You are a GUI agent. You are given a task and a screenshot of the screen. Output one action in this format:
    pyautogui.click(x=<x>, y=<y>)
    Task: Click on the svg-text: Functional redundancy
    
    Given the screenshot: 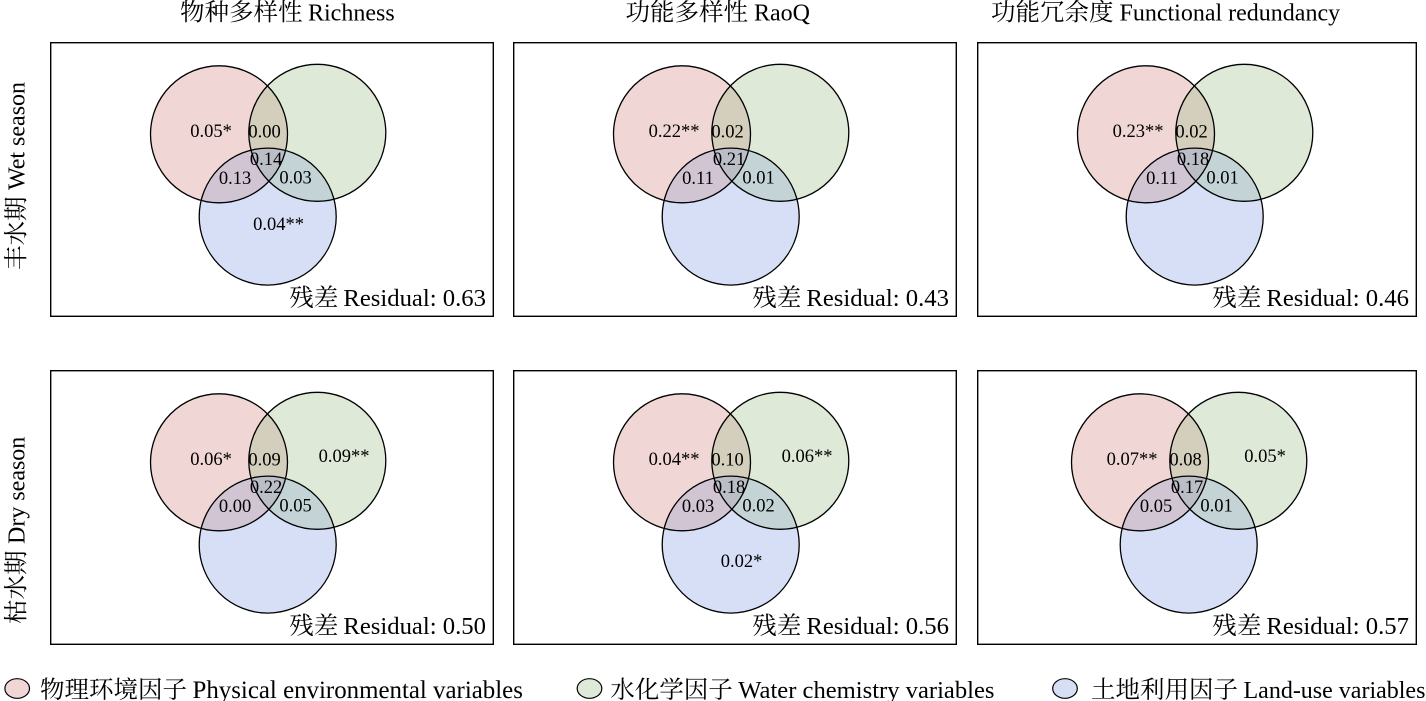 What is the action you would take?
    pyautogui.click(x=1230, y=14)
    